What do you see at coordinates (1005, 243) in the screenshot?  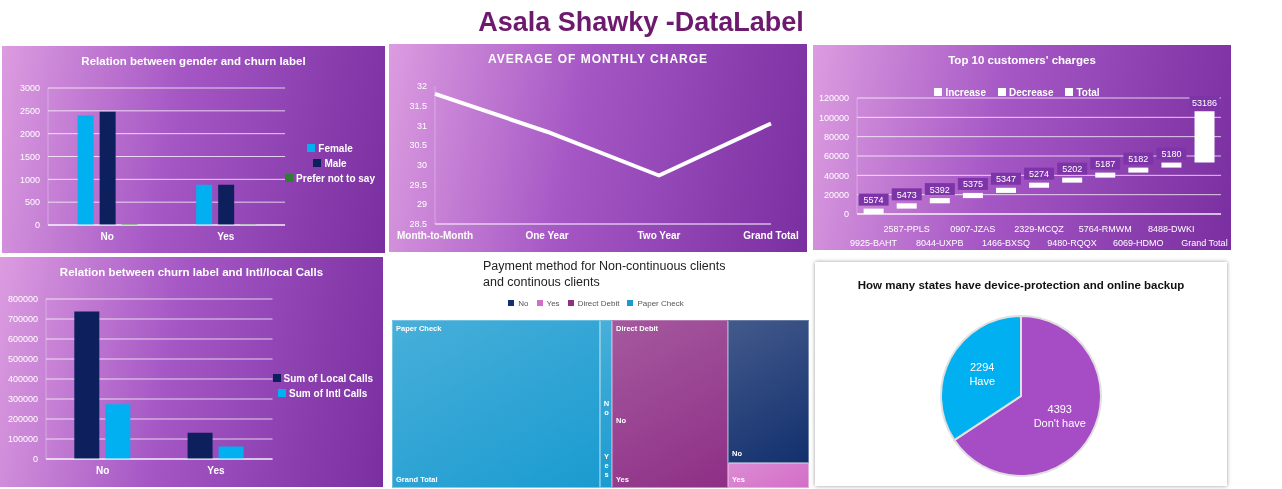 I see `x-tick-label: 1466-BXSQ` at bounding box center [1005, 243].